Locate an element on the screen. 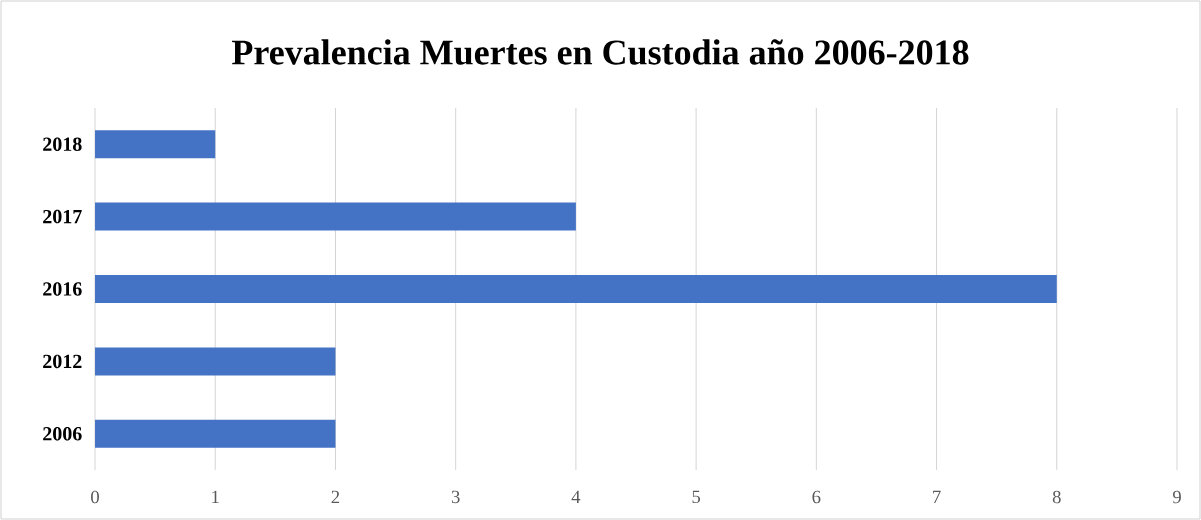 The height and width of the screenshot is (520, 1201). x-tick-label: 8 is located at coordinates (1056, 497).